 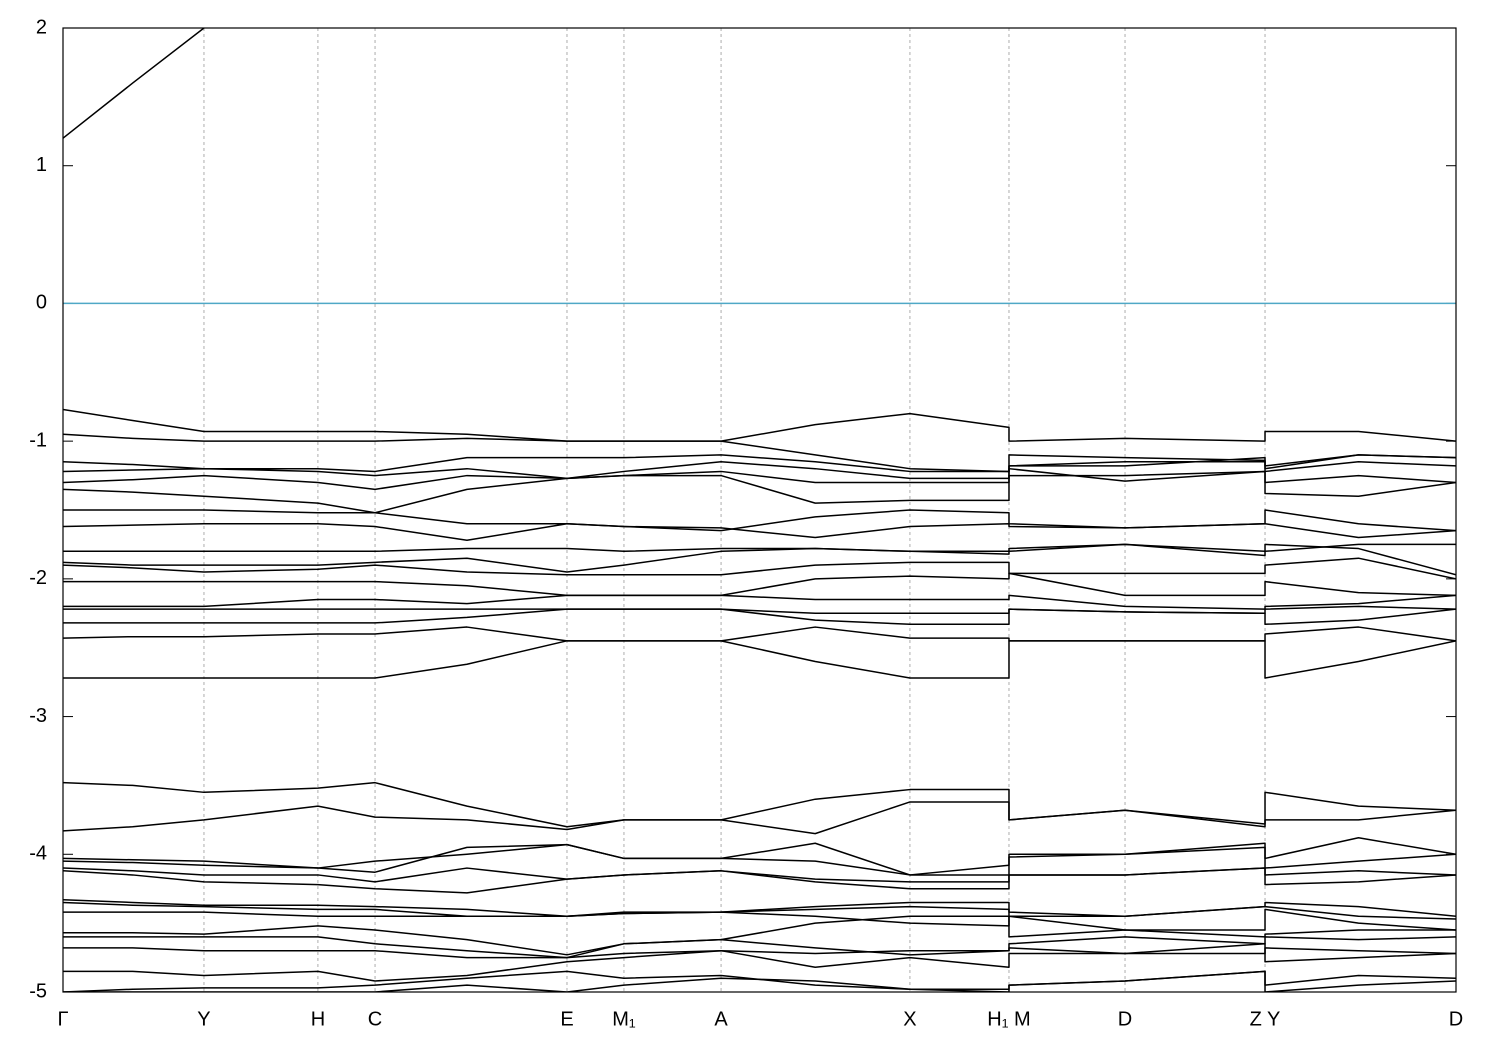 I want to click on y-tick-label: 1, so click(x=41, y=165).